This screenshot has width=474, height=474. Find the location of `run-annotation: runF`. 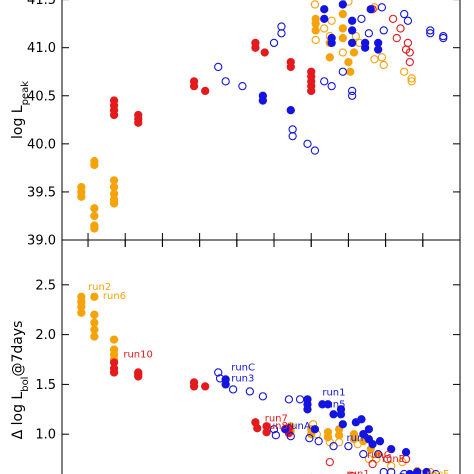

run-annotation: runF is located at coordinates (438, 471).